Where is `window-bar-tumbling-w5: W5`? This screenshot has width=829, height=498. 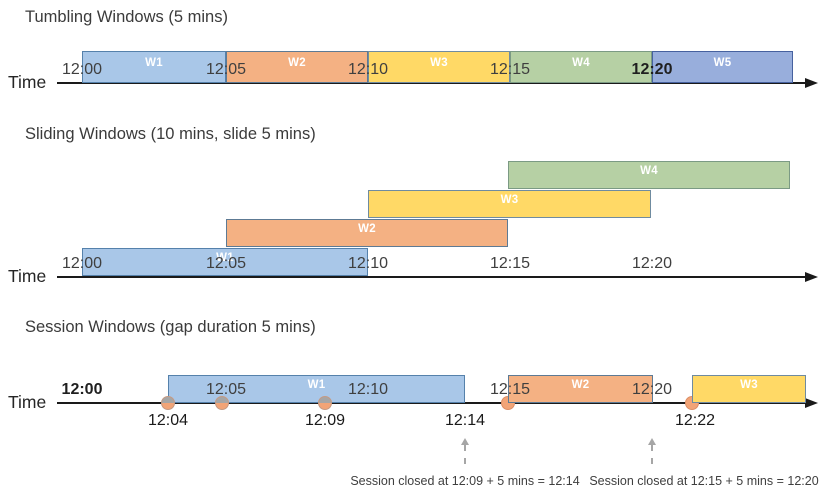 window-bar-tumbling-w5: W5 is located at coordinates (722, 67).